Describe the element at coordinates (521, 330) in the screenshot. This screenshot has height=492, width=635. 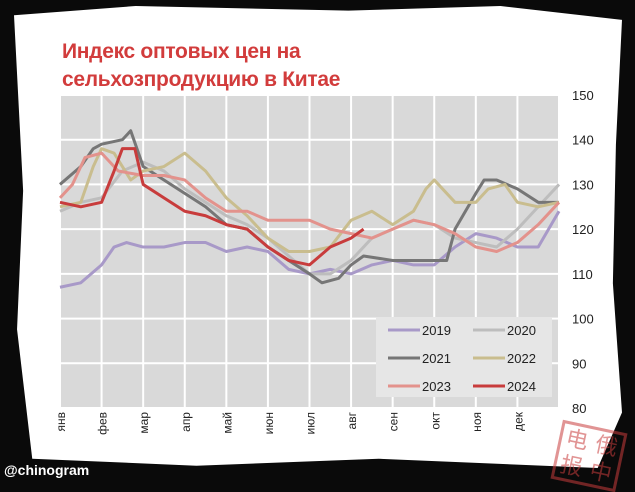
I see `legend-label: 2020` at that location.